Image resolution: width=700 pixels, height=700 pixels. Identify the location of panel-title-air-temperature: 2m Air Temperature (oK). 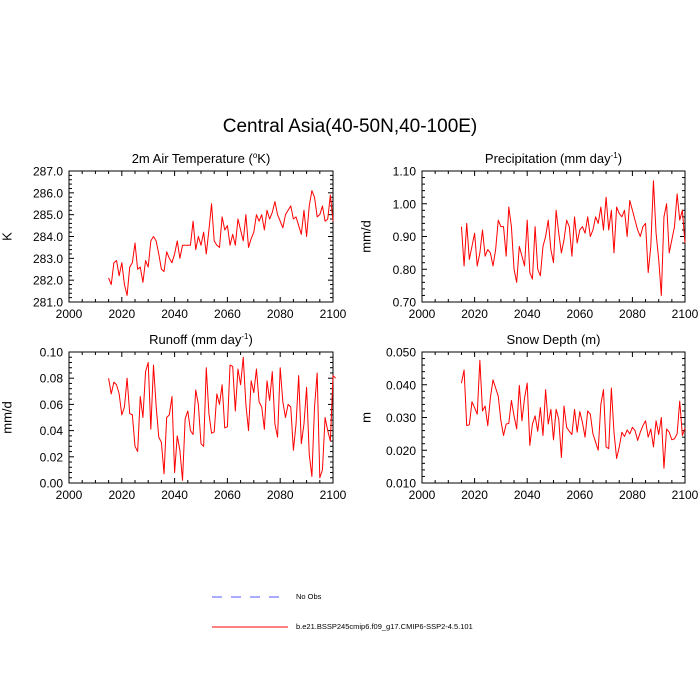
(201, 158).